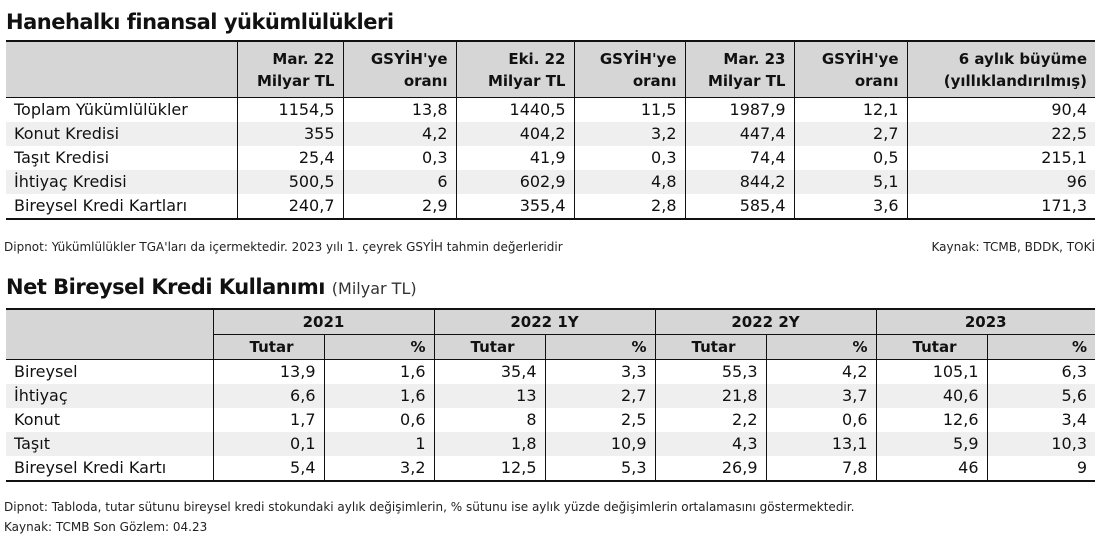 The width and height of the screenshot is (1101, 541). I want to click on table-cell: 26,9, so click(710, 468).